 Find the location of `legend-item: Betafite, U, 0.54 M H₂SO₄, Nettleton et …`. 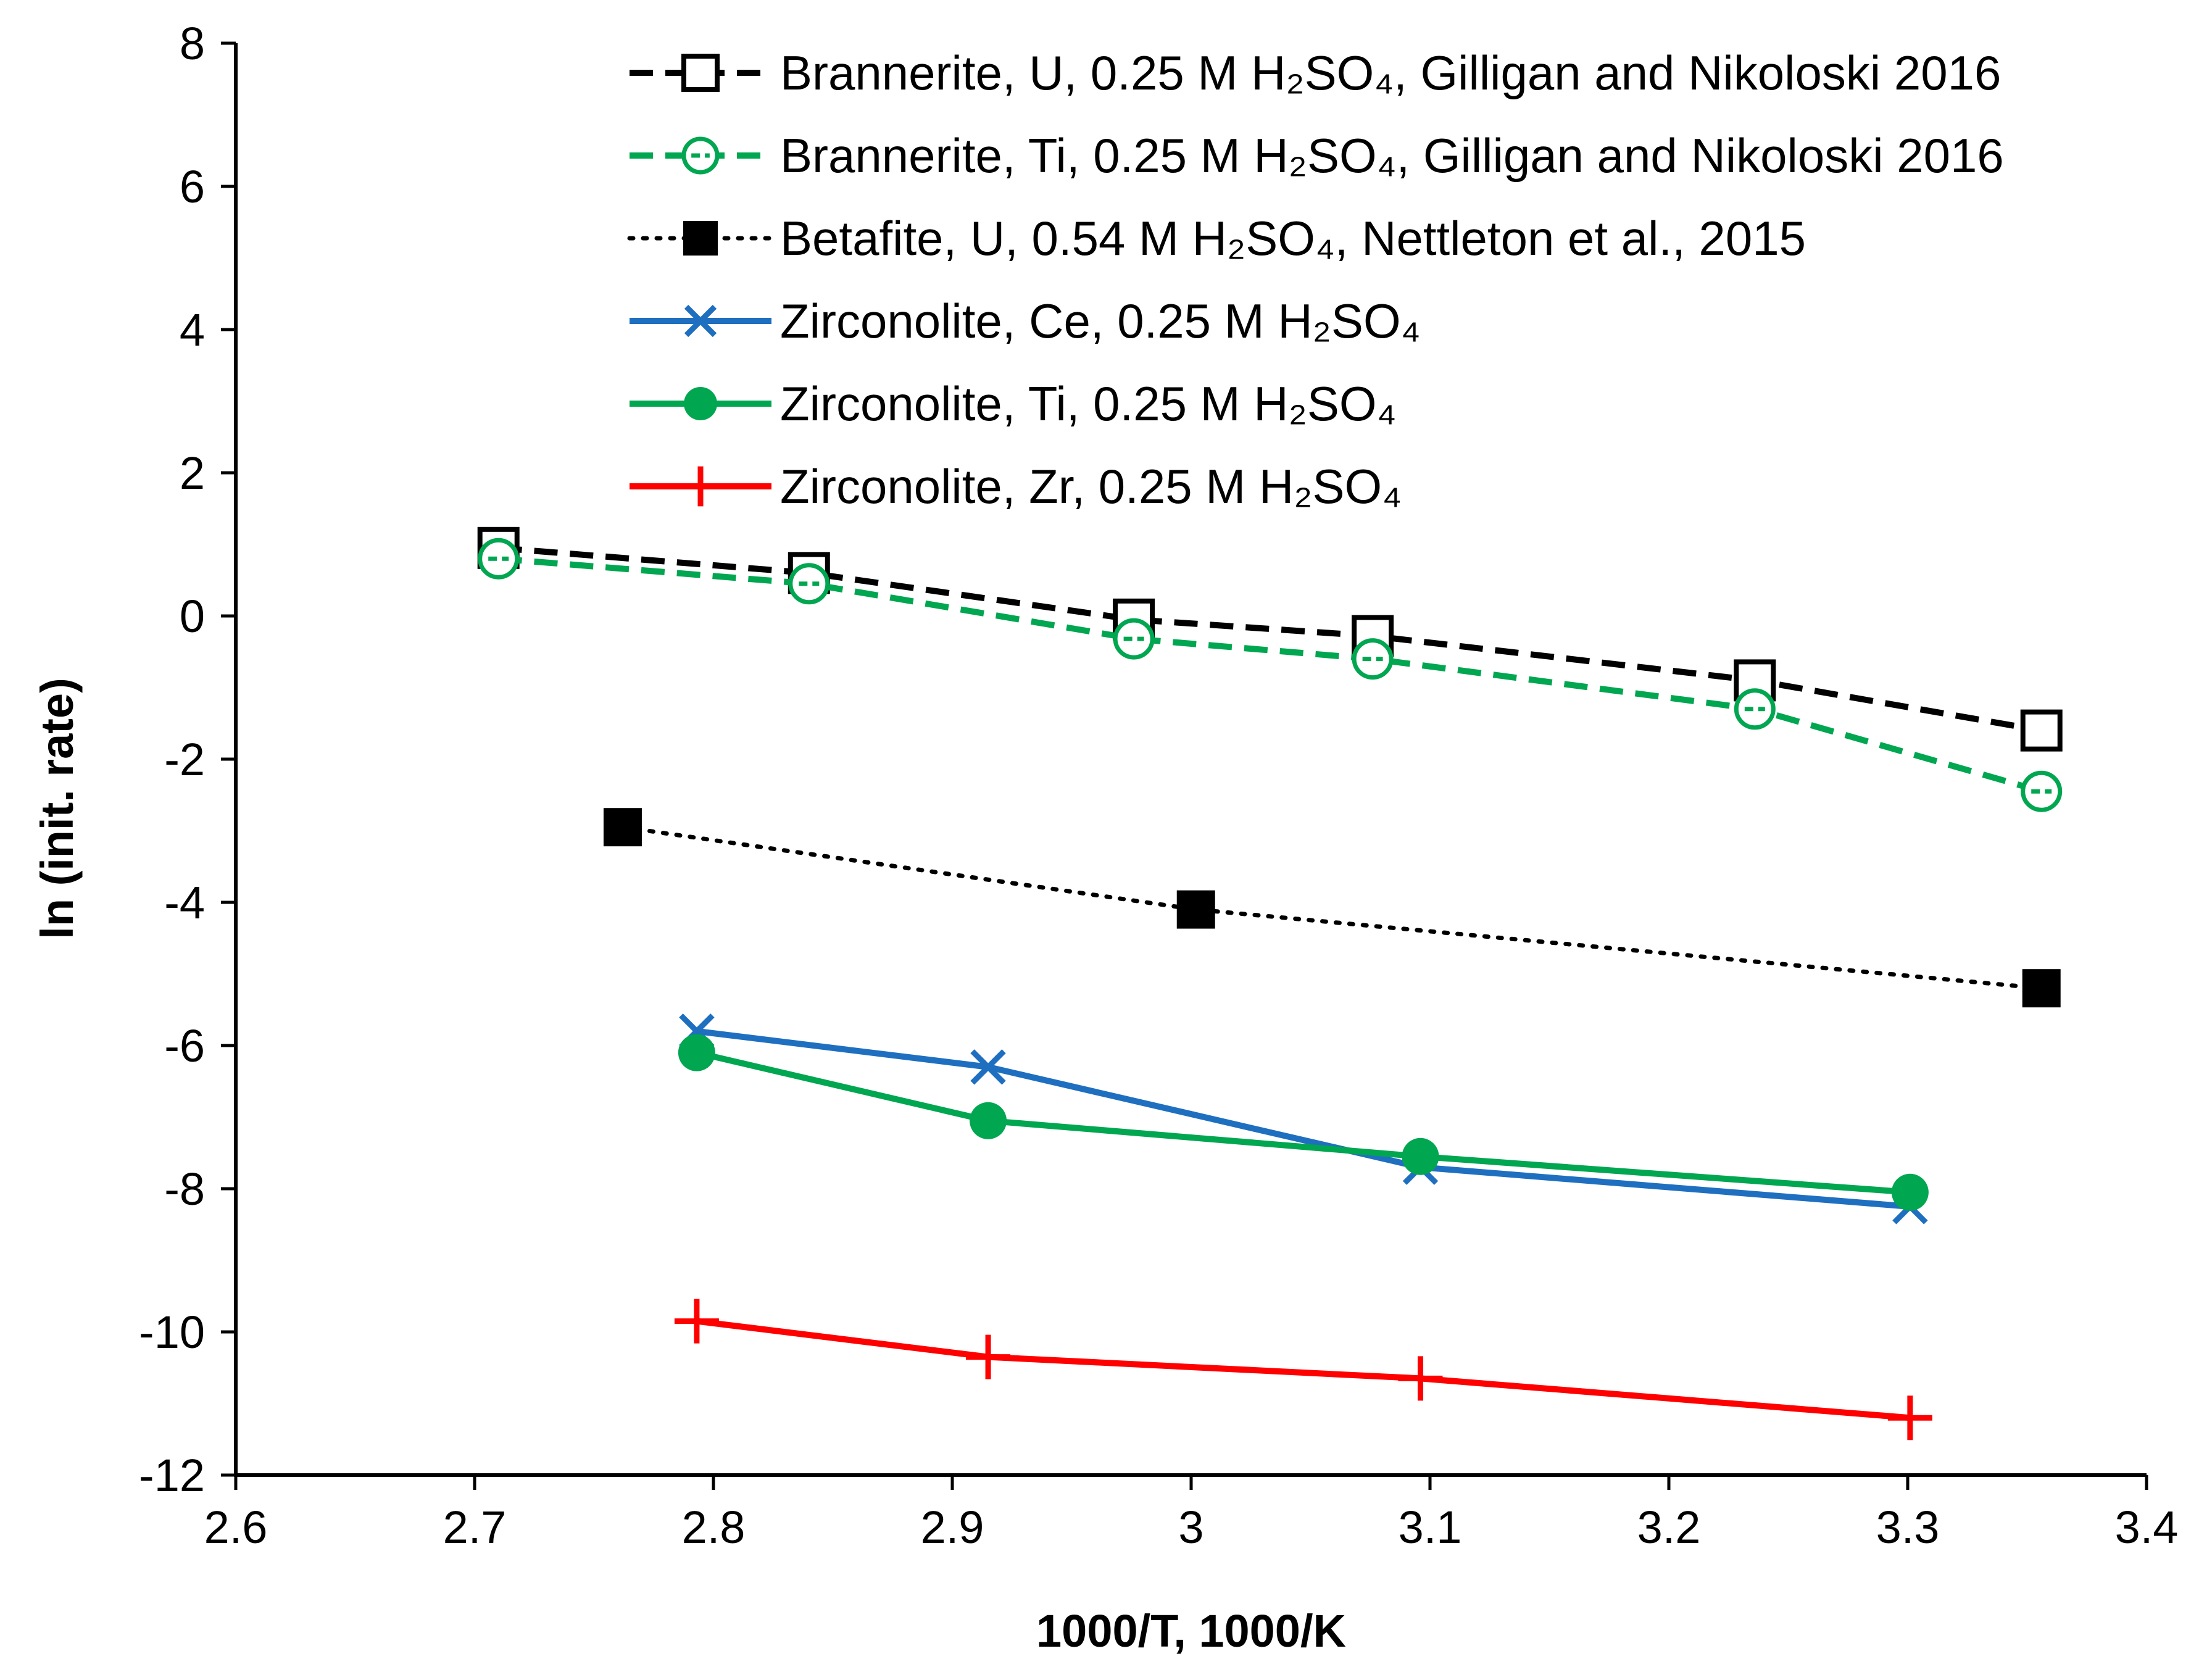

legend-item: Betafite, U, 0.54 M H₂SO₄, Nettleton et … is located at coordinates (1216, 238).